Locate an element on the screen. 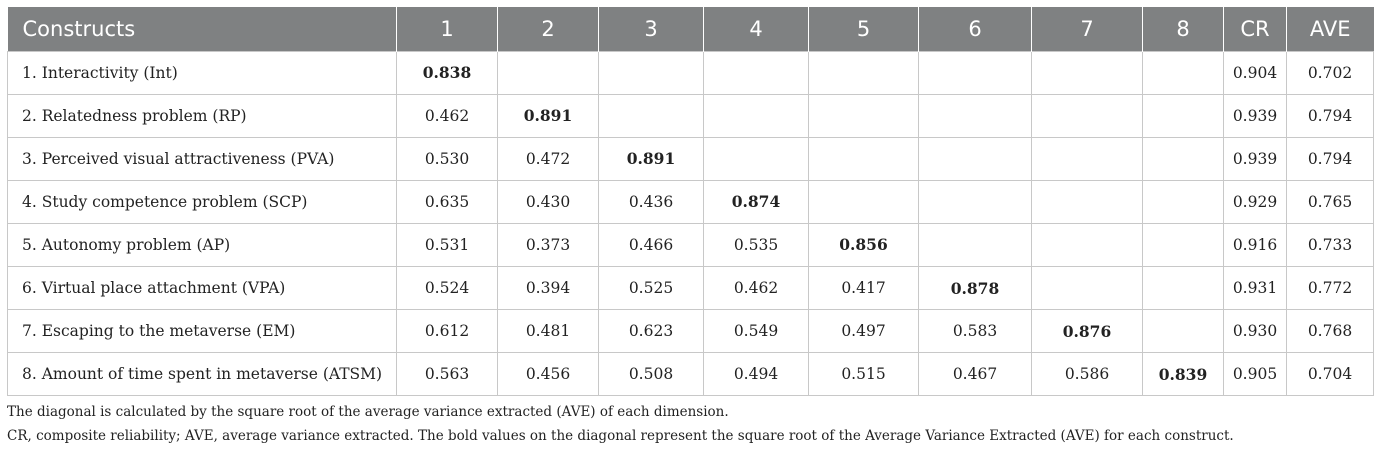 The width and height of the screenshot is (1375, 451). header-col-5: 5 is located at coordinates (863, 29).